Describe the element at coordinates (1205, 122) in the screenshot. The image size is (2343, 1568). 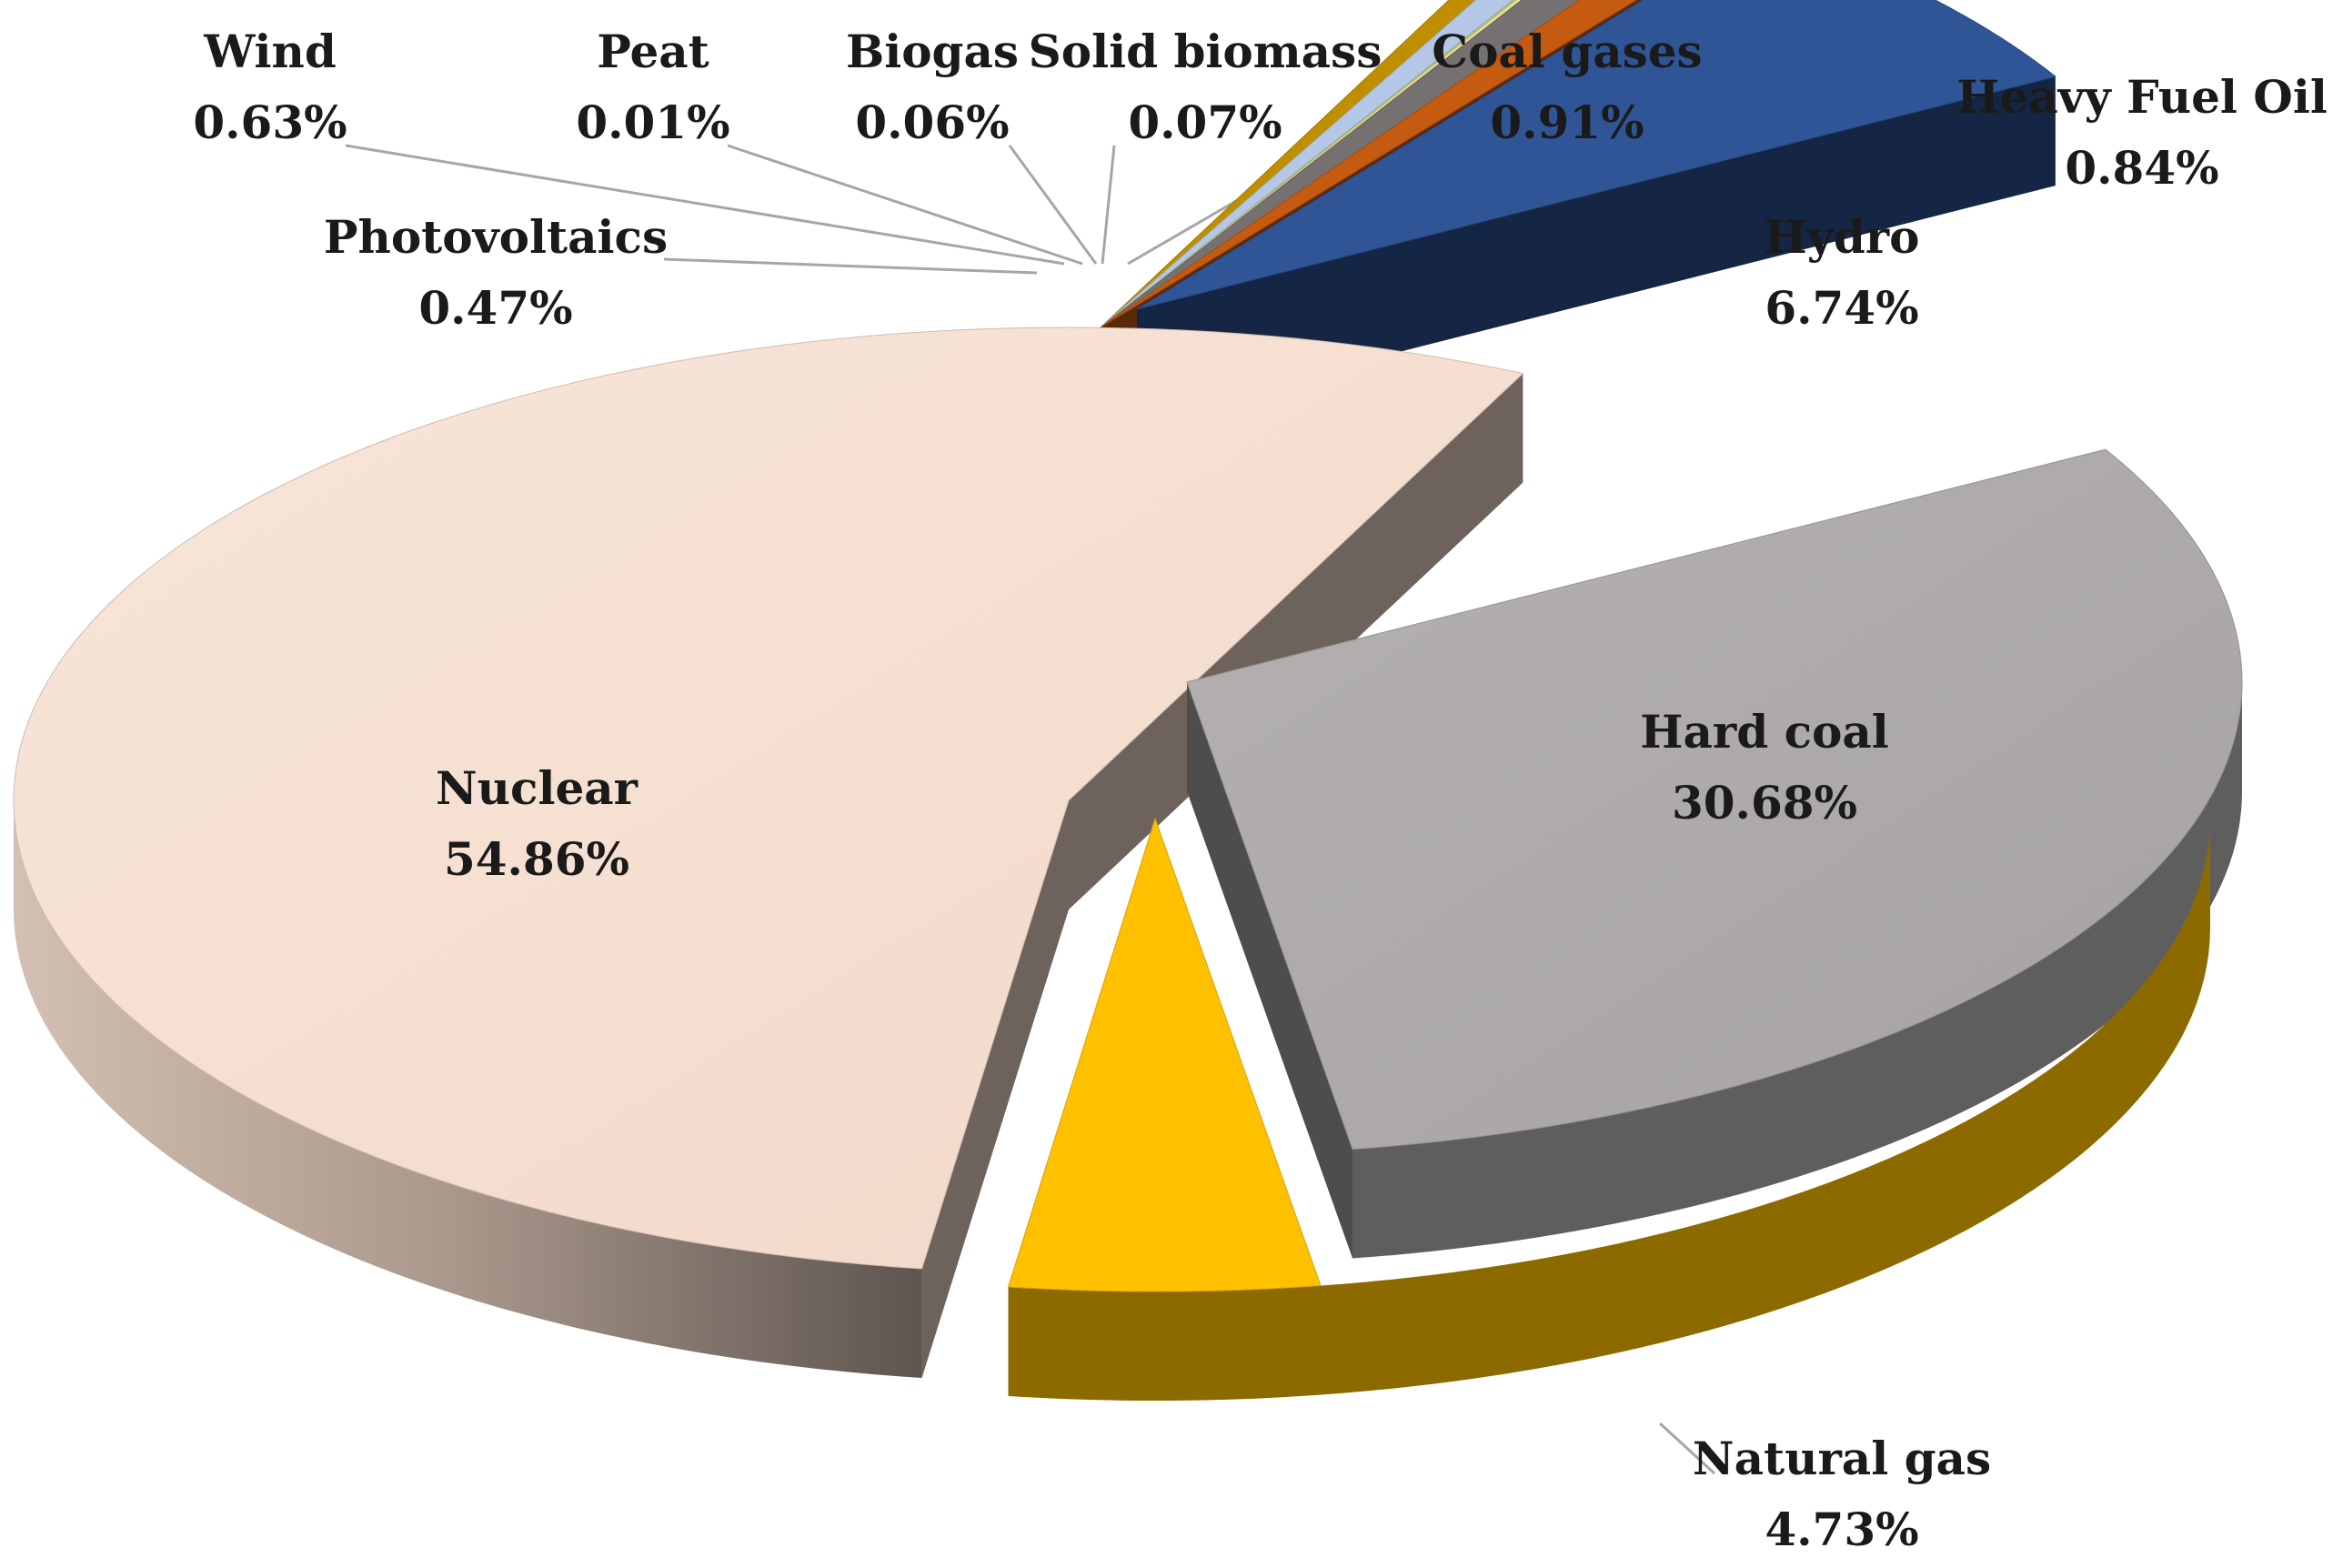
I see `label-solid-biomass-value: 0.07%` at that location.